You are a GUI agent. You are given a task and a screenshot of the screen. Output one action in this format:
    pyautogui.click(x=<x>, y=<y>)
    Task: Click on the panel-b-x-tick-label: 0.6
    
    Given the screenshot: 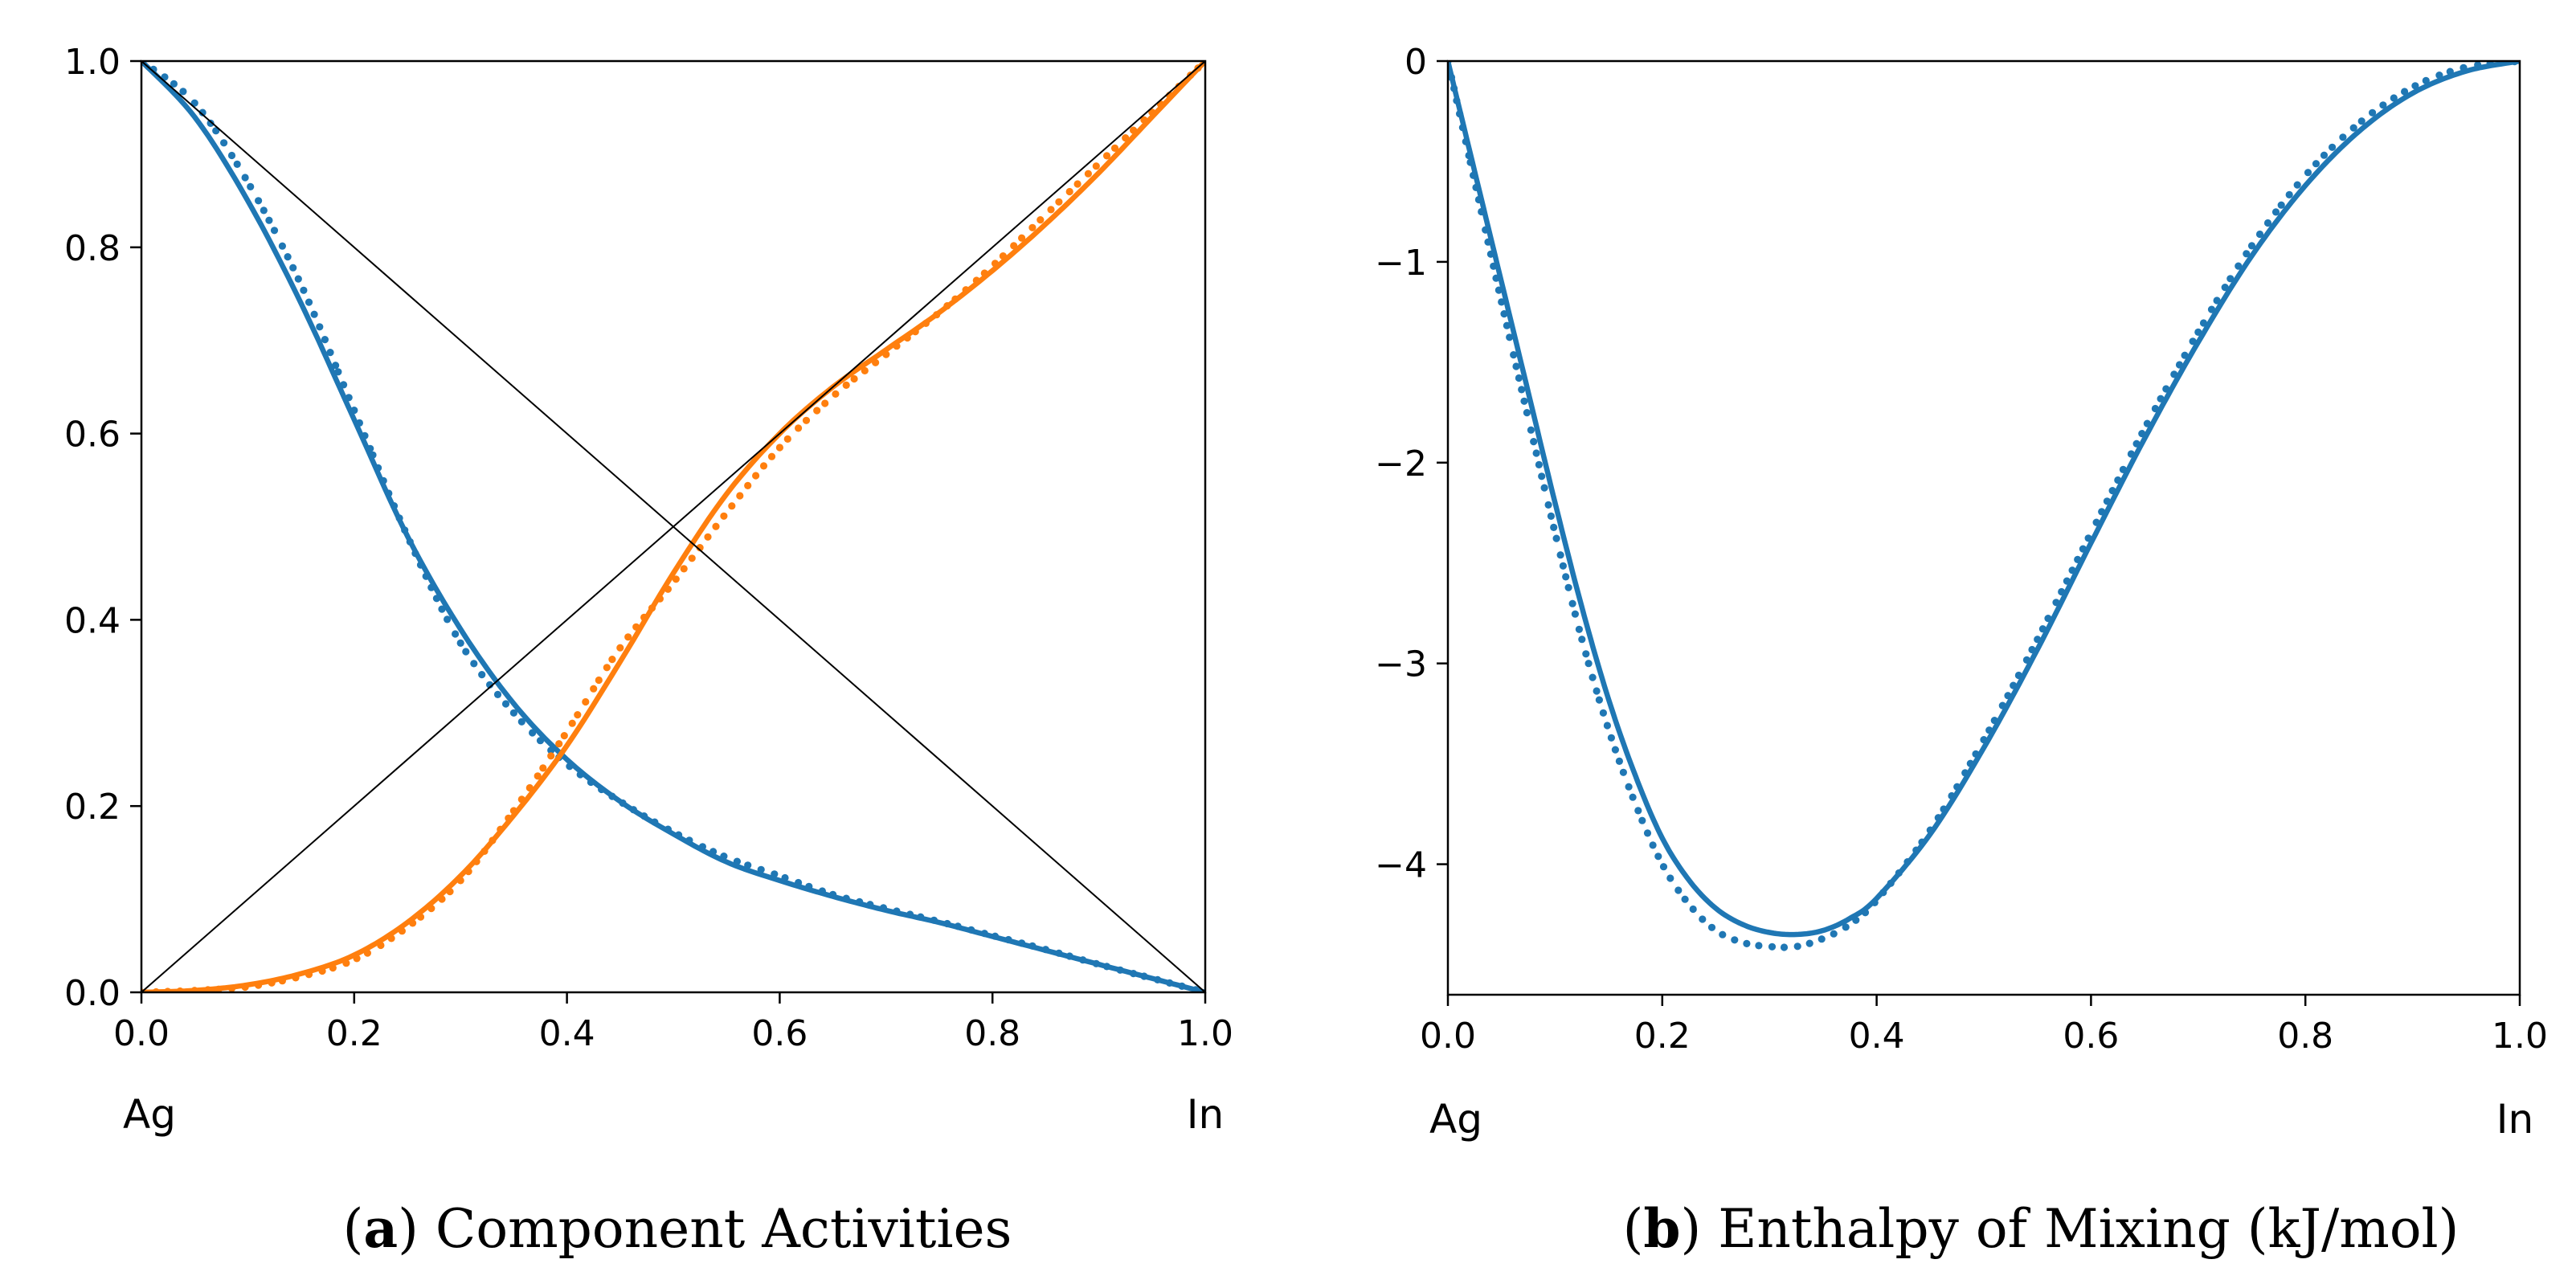 What is the action you would take?
    pyautogui.click(x=2091, y=1036)
    